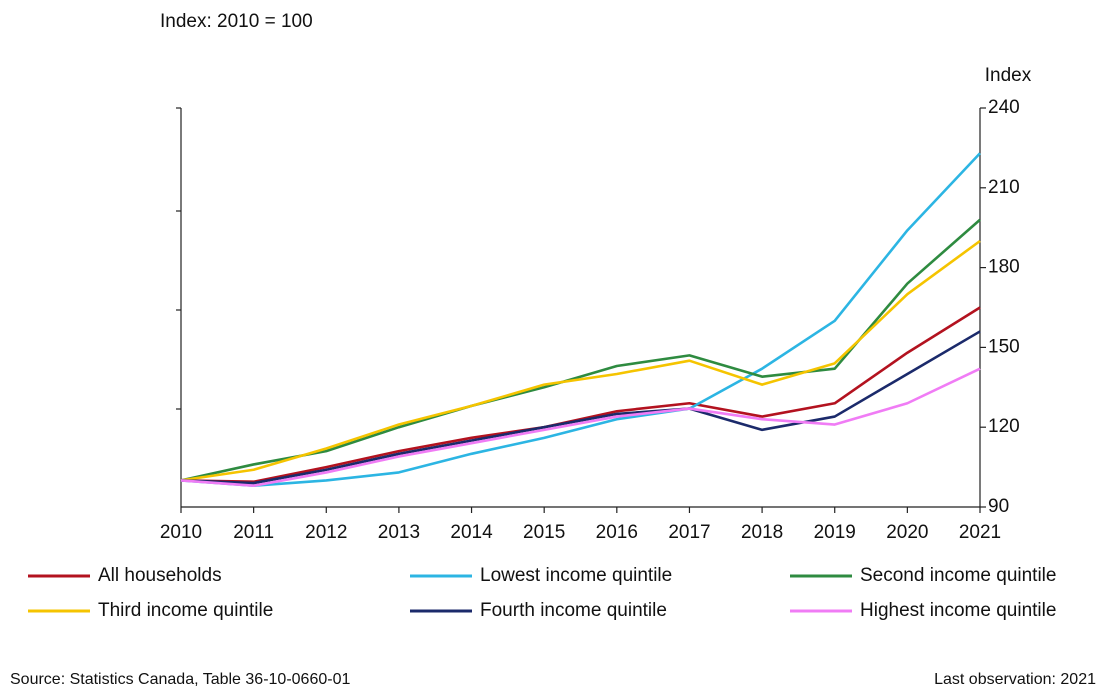 The width and height of the screenshot is (1106, 693). What do you see at coordinates (236, 21) in the screenshot?
I see `chart-title: Index: 2010 = 100` at bounding box center [236, 21].